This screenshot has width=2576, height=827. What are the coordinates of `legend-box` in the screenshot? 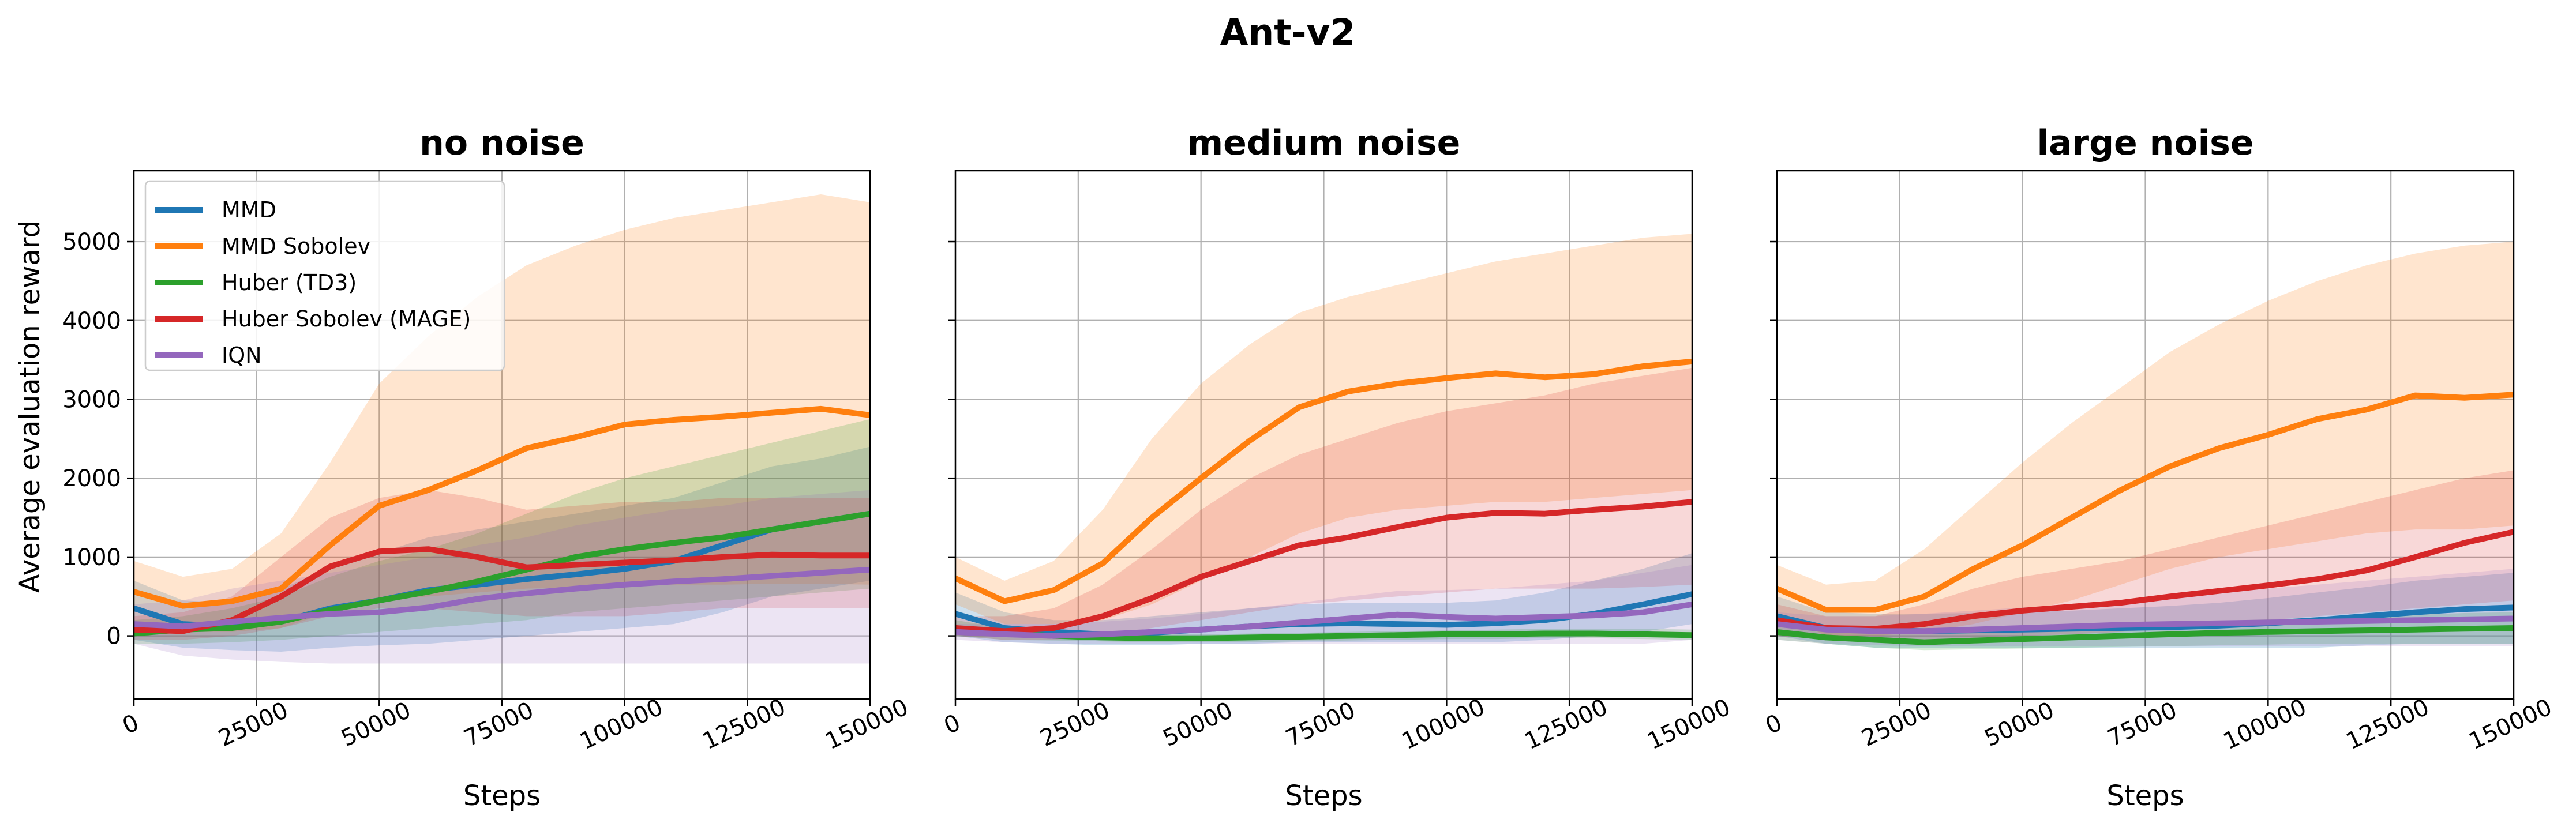 It's located at (324, 275).